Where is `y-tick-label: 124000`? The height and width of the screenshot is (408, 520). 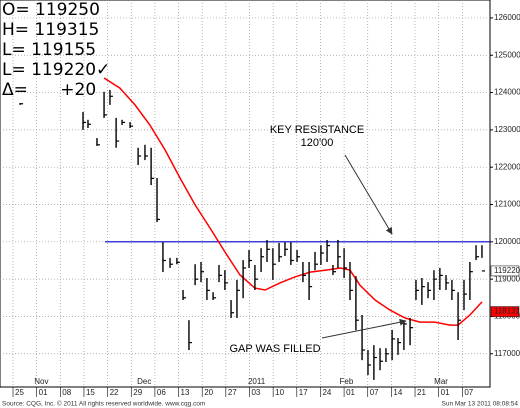
y-tick-label: 124000 is located at coordinates (507, 92).